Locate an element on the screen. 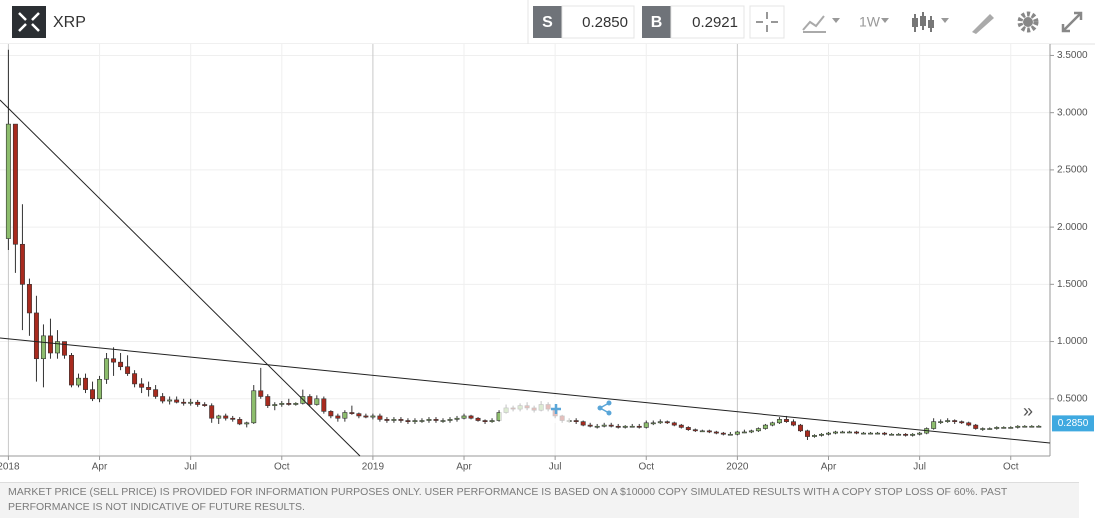  fullscreen-button is located at coordinates (1072, 22).